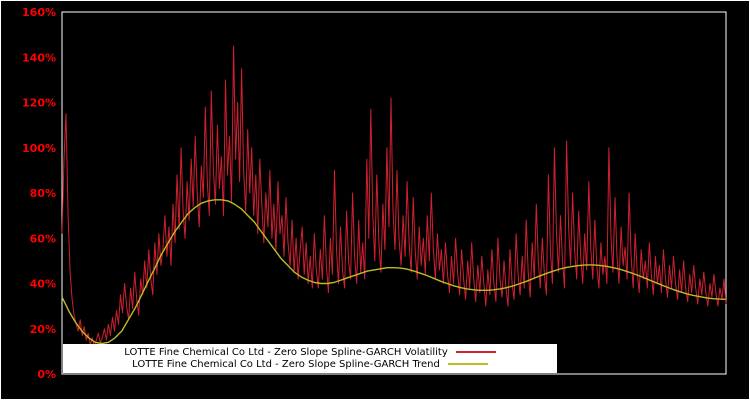 Image resolution: width=750 pixels, height=400 pixels. I want to click on y-axis-label: 60%, so click(43, 238).